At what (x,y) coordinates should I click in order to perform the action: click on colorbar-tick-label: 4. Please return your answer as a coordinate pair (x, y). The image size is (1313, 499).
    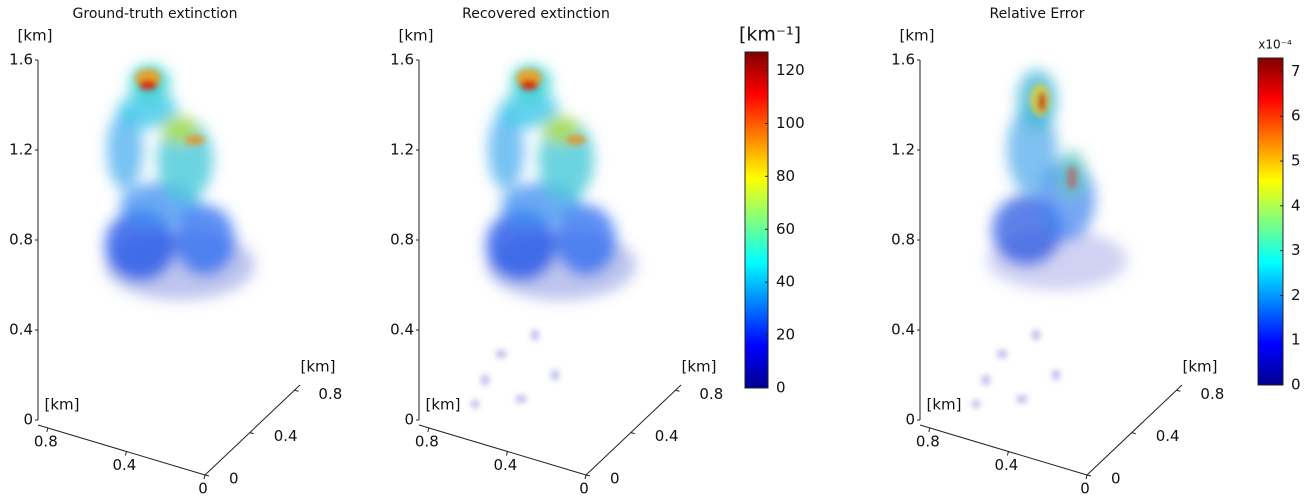
    Looking at the image, I should click on (1296, 205).